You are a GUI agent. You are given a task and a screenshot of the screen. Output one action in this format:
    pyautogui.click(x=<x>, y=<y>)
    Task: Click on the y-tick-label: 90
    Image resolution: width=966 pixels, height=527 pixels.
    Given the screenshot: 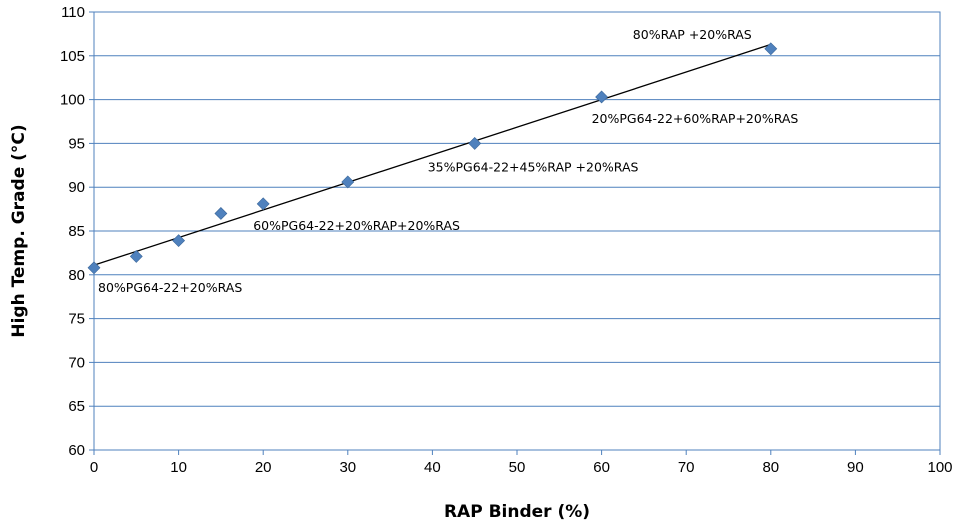 What is the action you would take?
    pyautogui.click(x=76, y=187)
    